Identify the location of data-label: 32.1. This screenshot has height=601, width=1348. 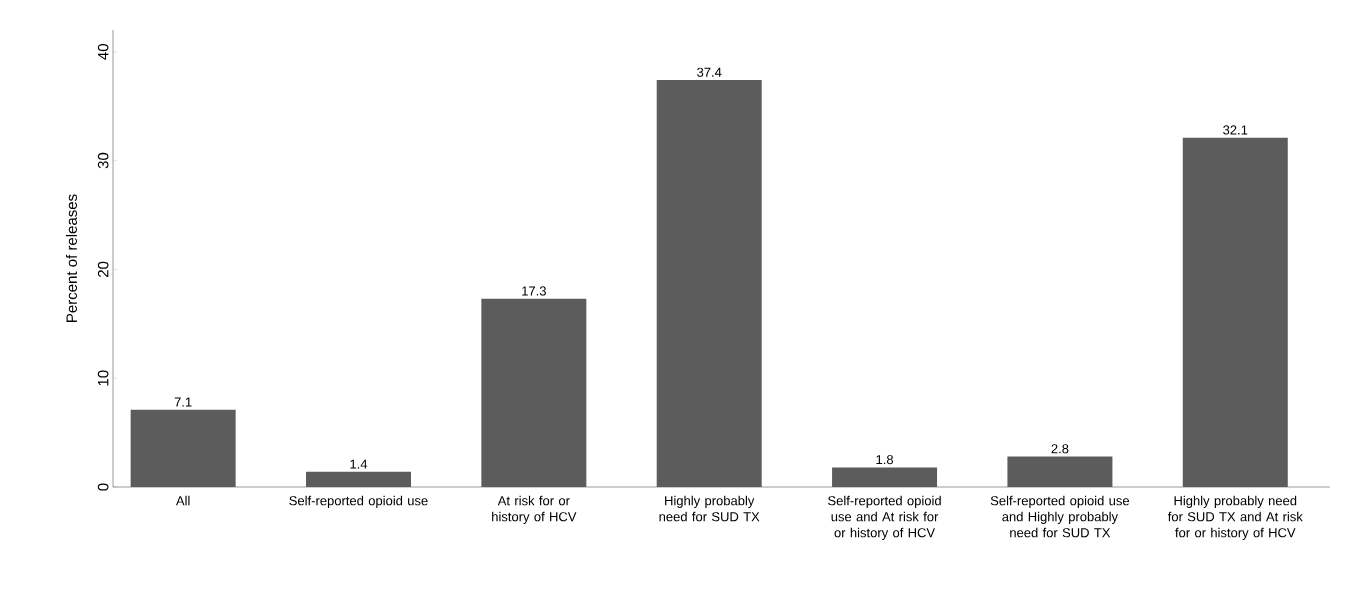
(1235, 130).